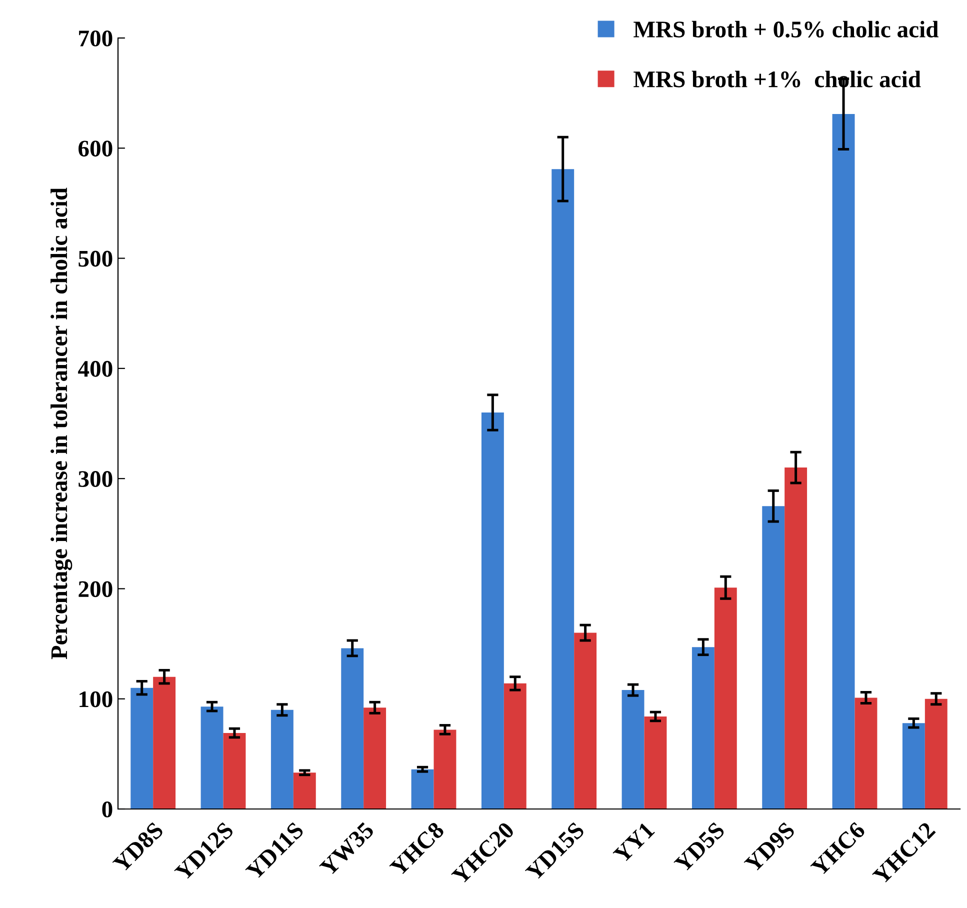  What do you see at coordinates (107, 809) in the screenshot?
I see `y-tick-label: 0` at bounding box center [107, 809].